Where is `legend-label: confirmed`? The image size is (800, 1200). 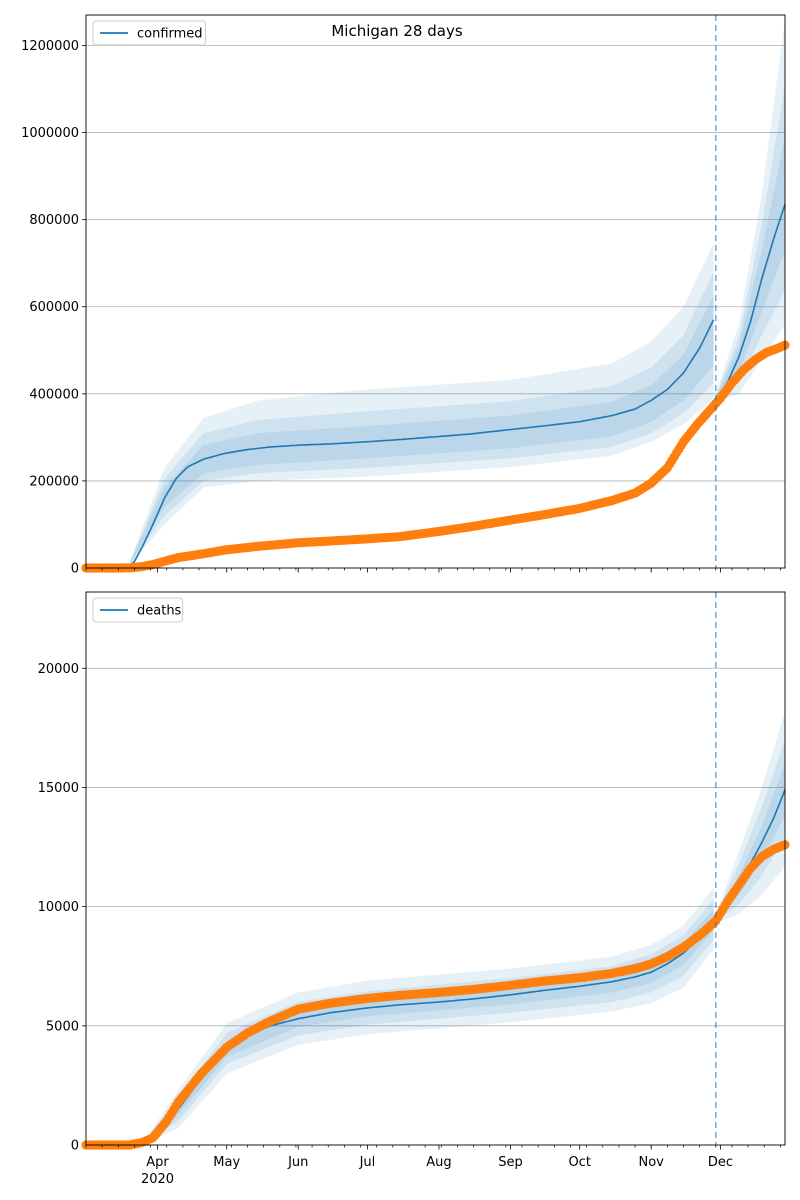
legend-label: confirmed is located at coordinates (170, 34).